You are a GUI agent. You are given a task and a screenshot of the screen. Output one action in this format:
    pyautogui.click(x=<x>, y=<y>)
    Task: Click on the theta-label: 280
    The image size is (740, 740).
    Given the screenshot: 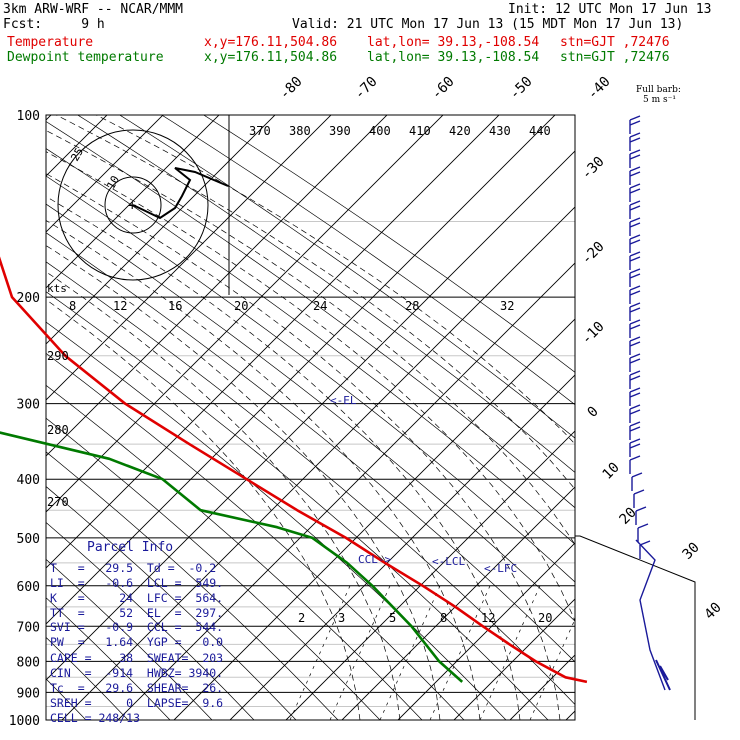 What is the action you would take?
    pyautogui.click(x=58, y=430)
    